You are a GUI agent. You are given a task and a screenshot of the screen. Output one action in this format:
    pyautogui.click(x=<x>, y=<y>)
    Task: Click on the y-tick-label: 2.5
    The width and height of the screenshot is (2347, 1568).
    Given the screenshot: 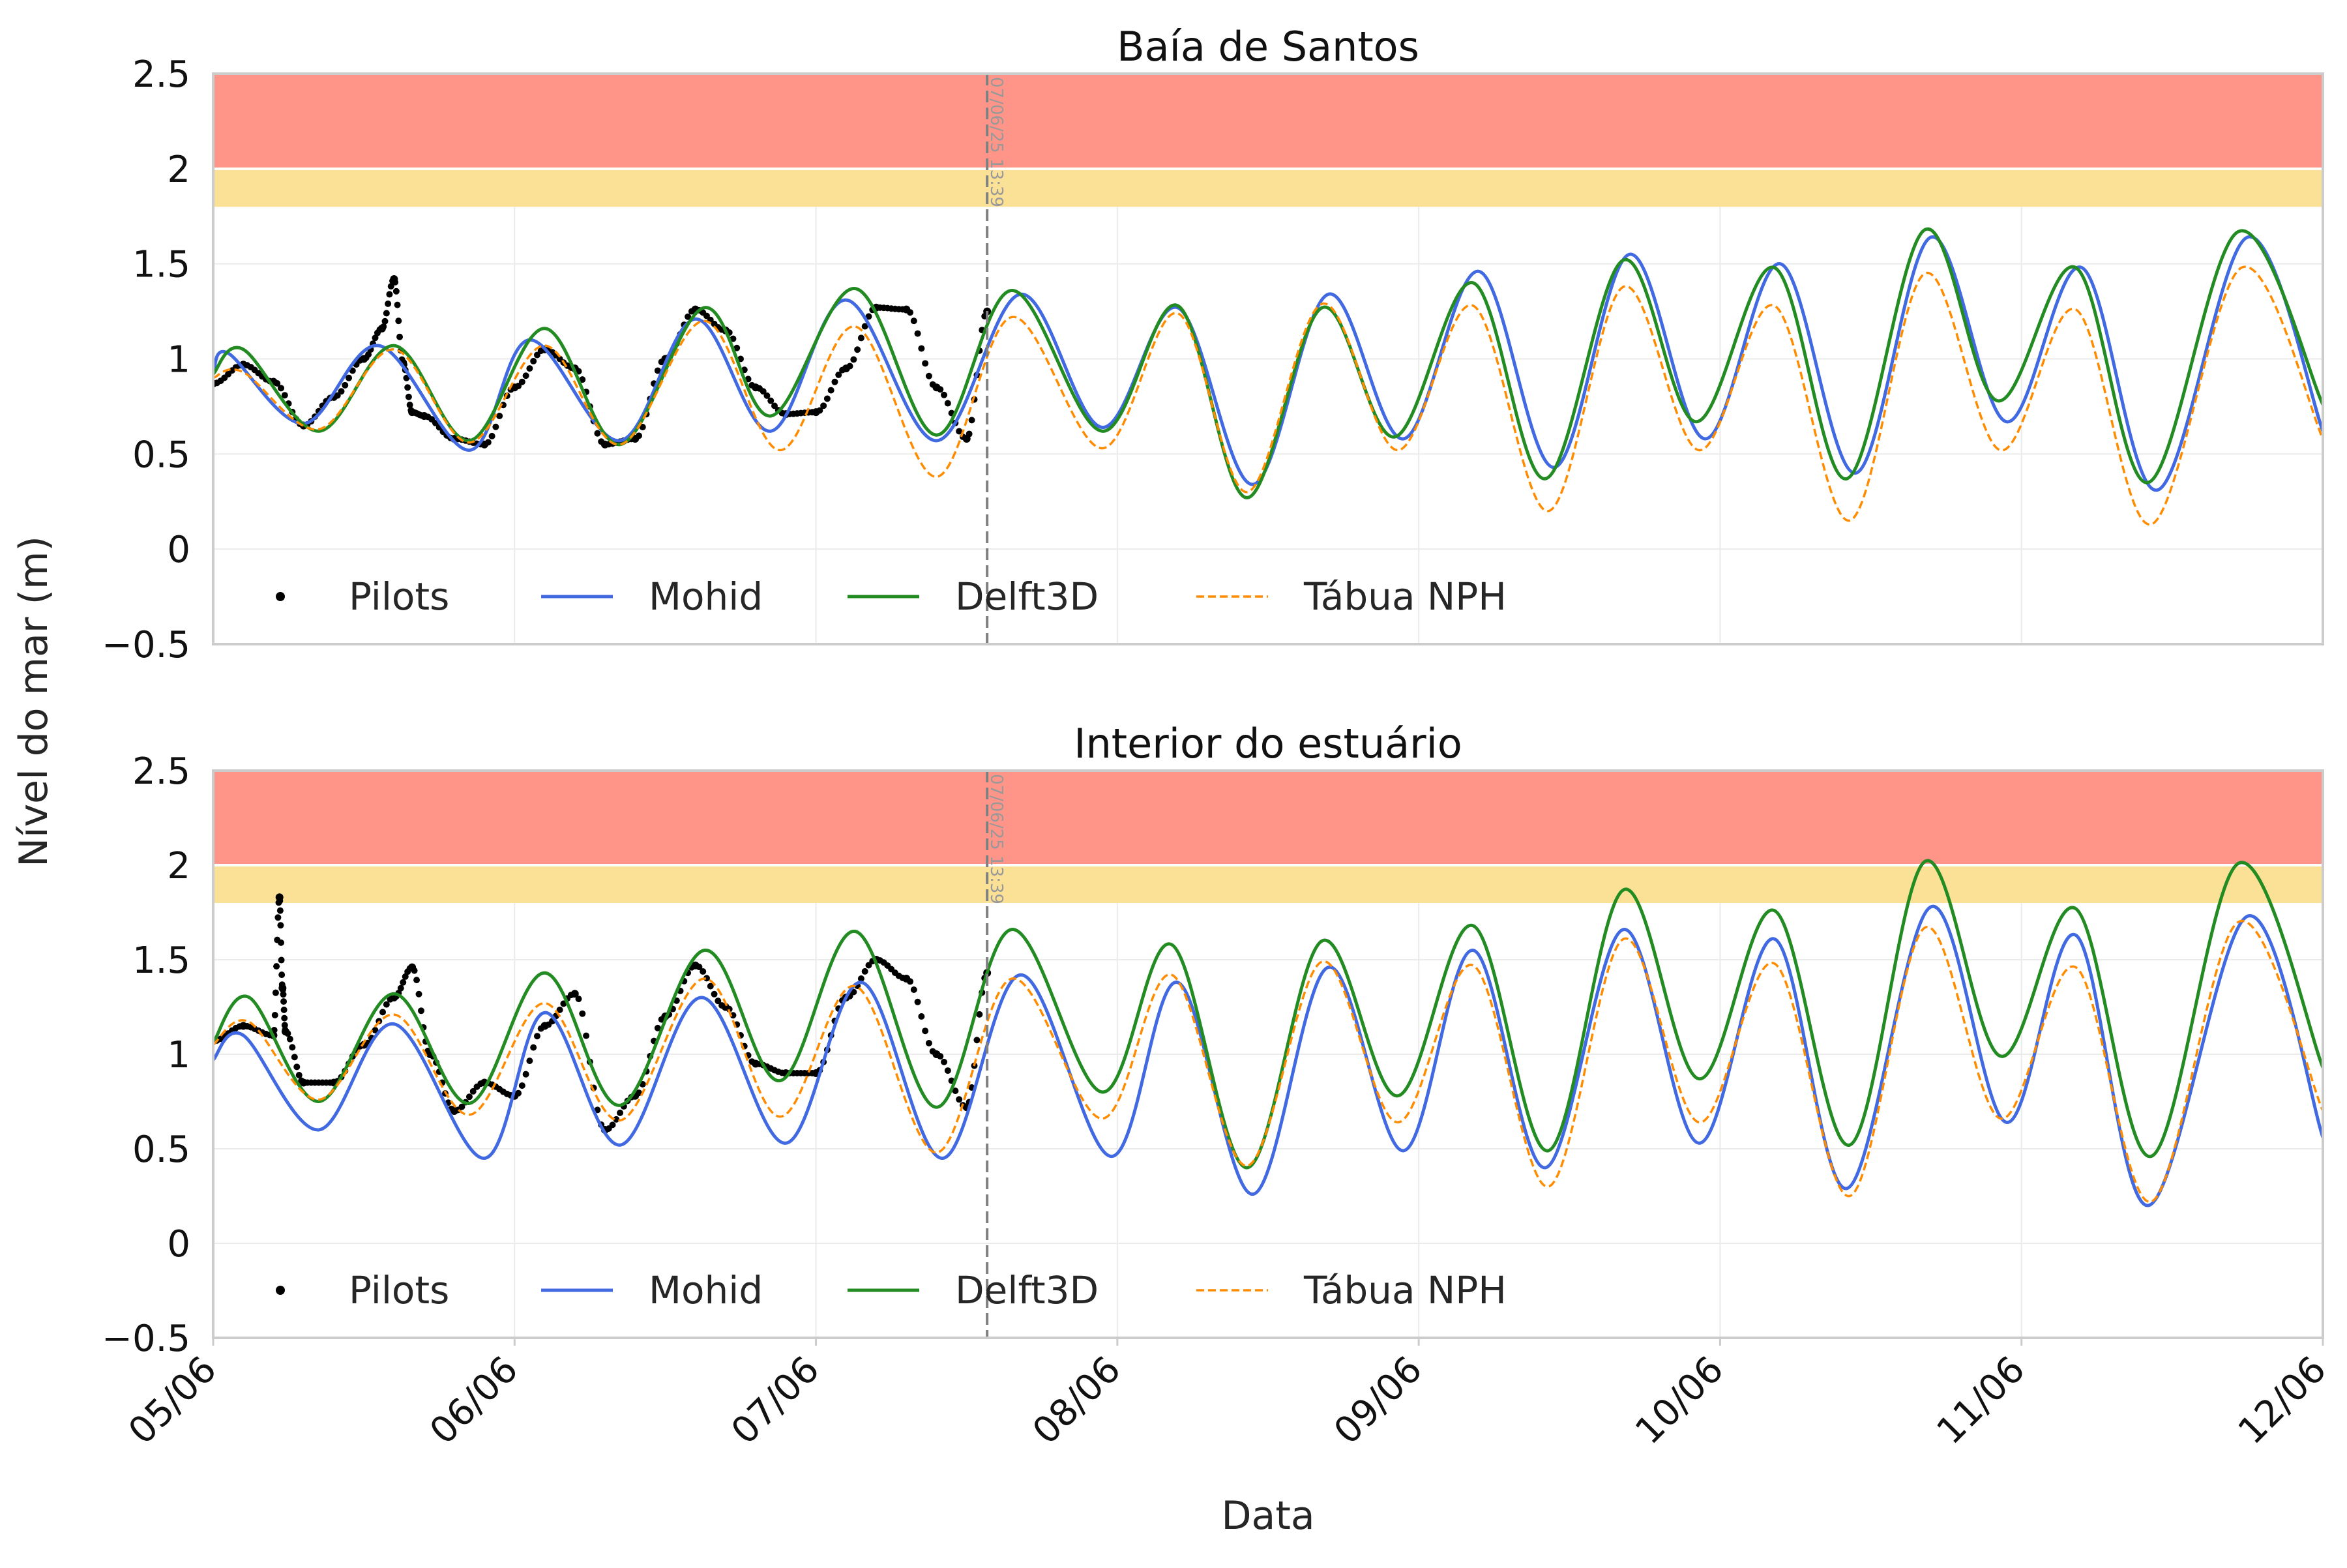 What is the action you would take?
    pyautogui.click(x=161, y=74)
    